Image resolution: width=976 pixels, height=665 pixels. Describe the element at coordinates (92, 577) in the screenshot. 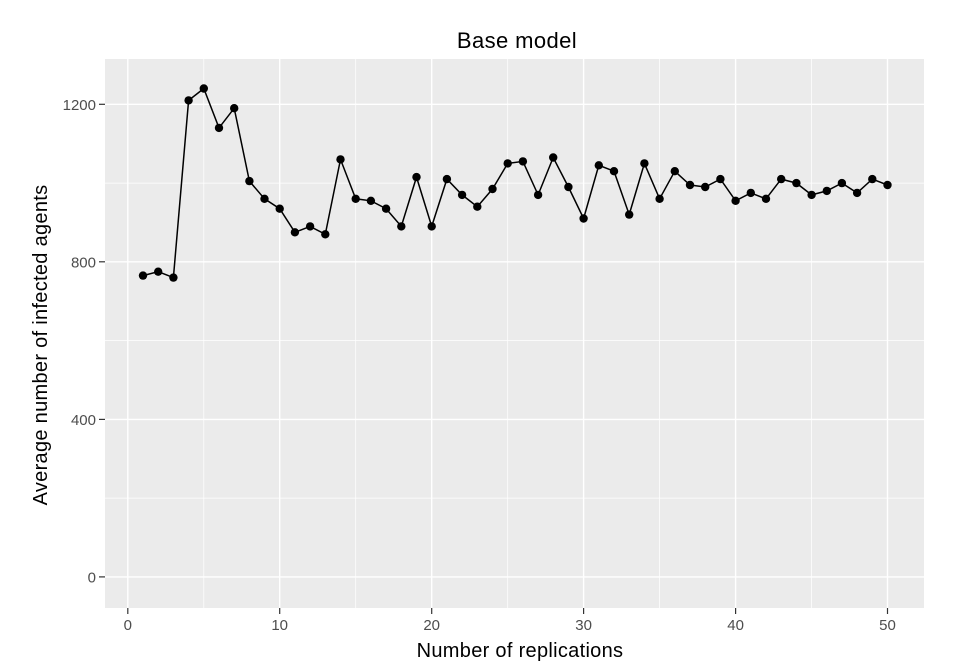

I see `y-tick-label: 0` at that location.